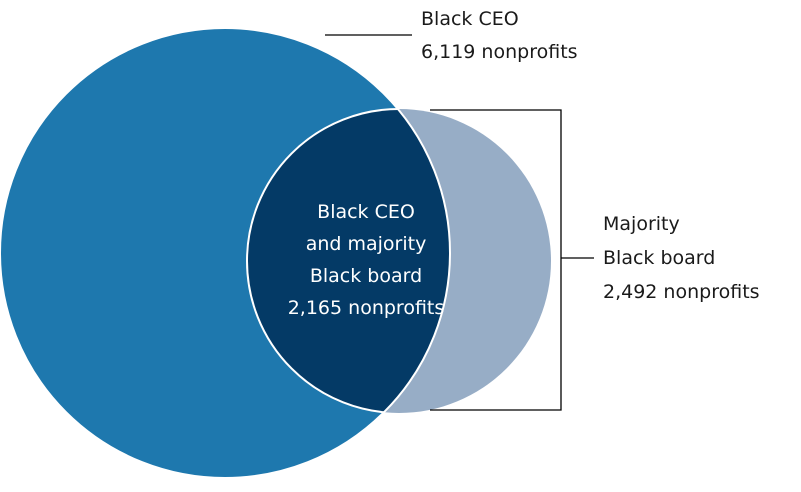  I want to click on overlap-label-line2: and majority, so click(366, 244).